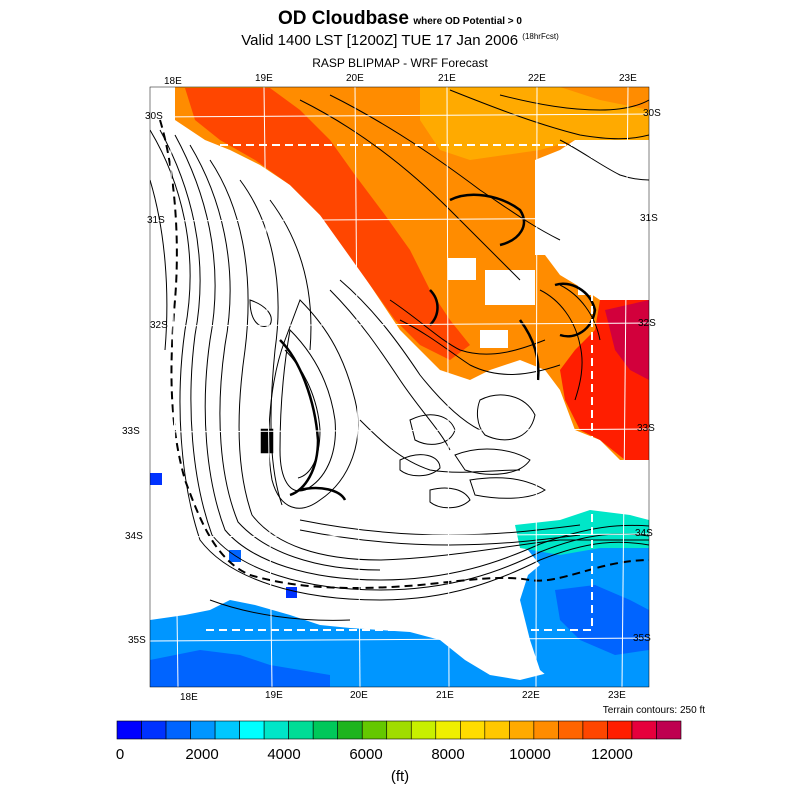 The width and height of the screenshot is (800, 800). What do you see at coordinates (173, 81) in the screenshot?
I see `top-lon-label: 18E` at bounding box center [173, 81].